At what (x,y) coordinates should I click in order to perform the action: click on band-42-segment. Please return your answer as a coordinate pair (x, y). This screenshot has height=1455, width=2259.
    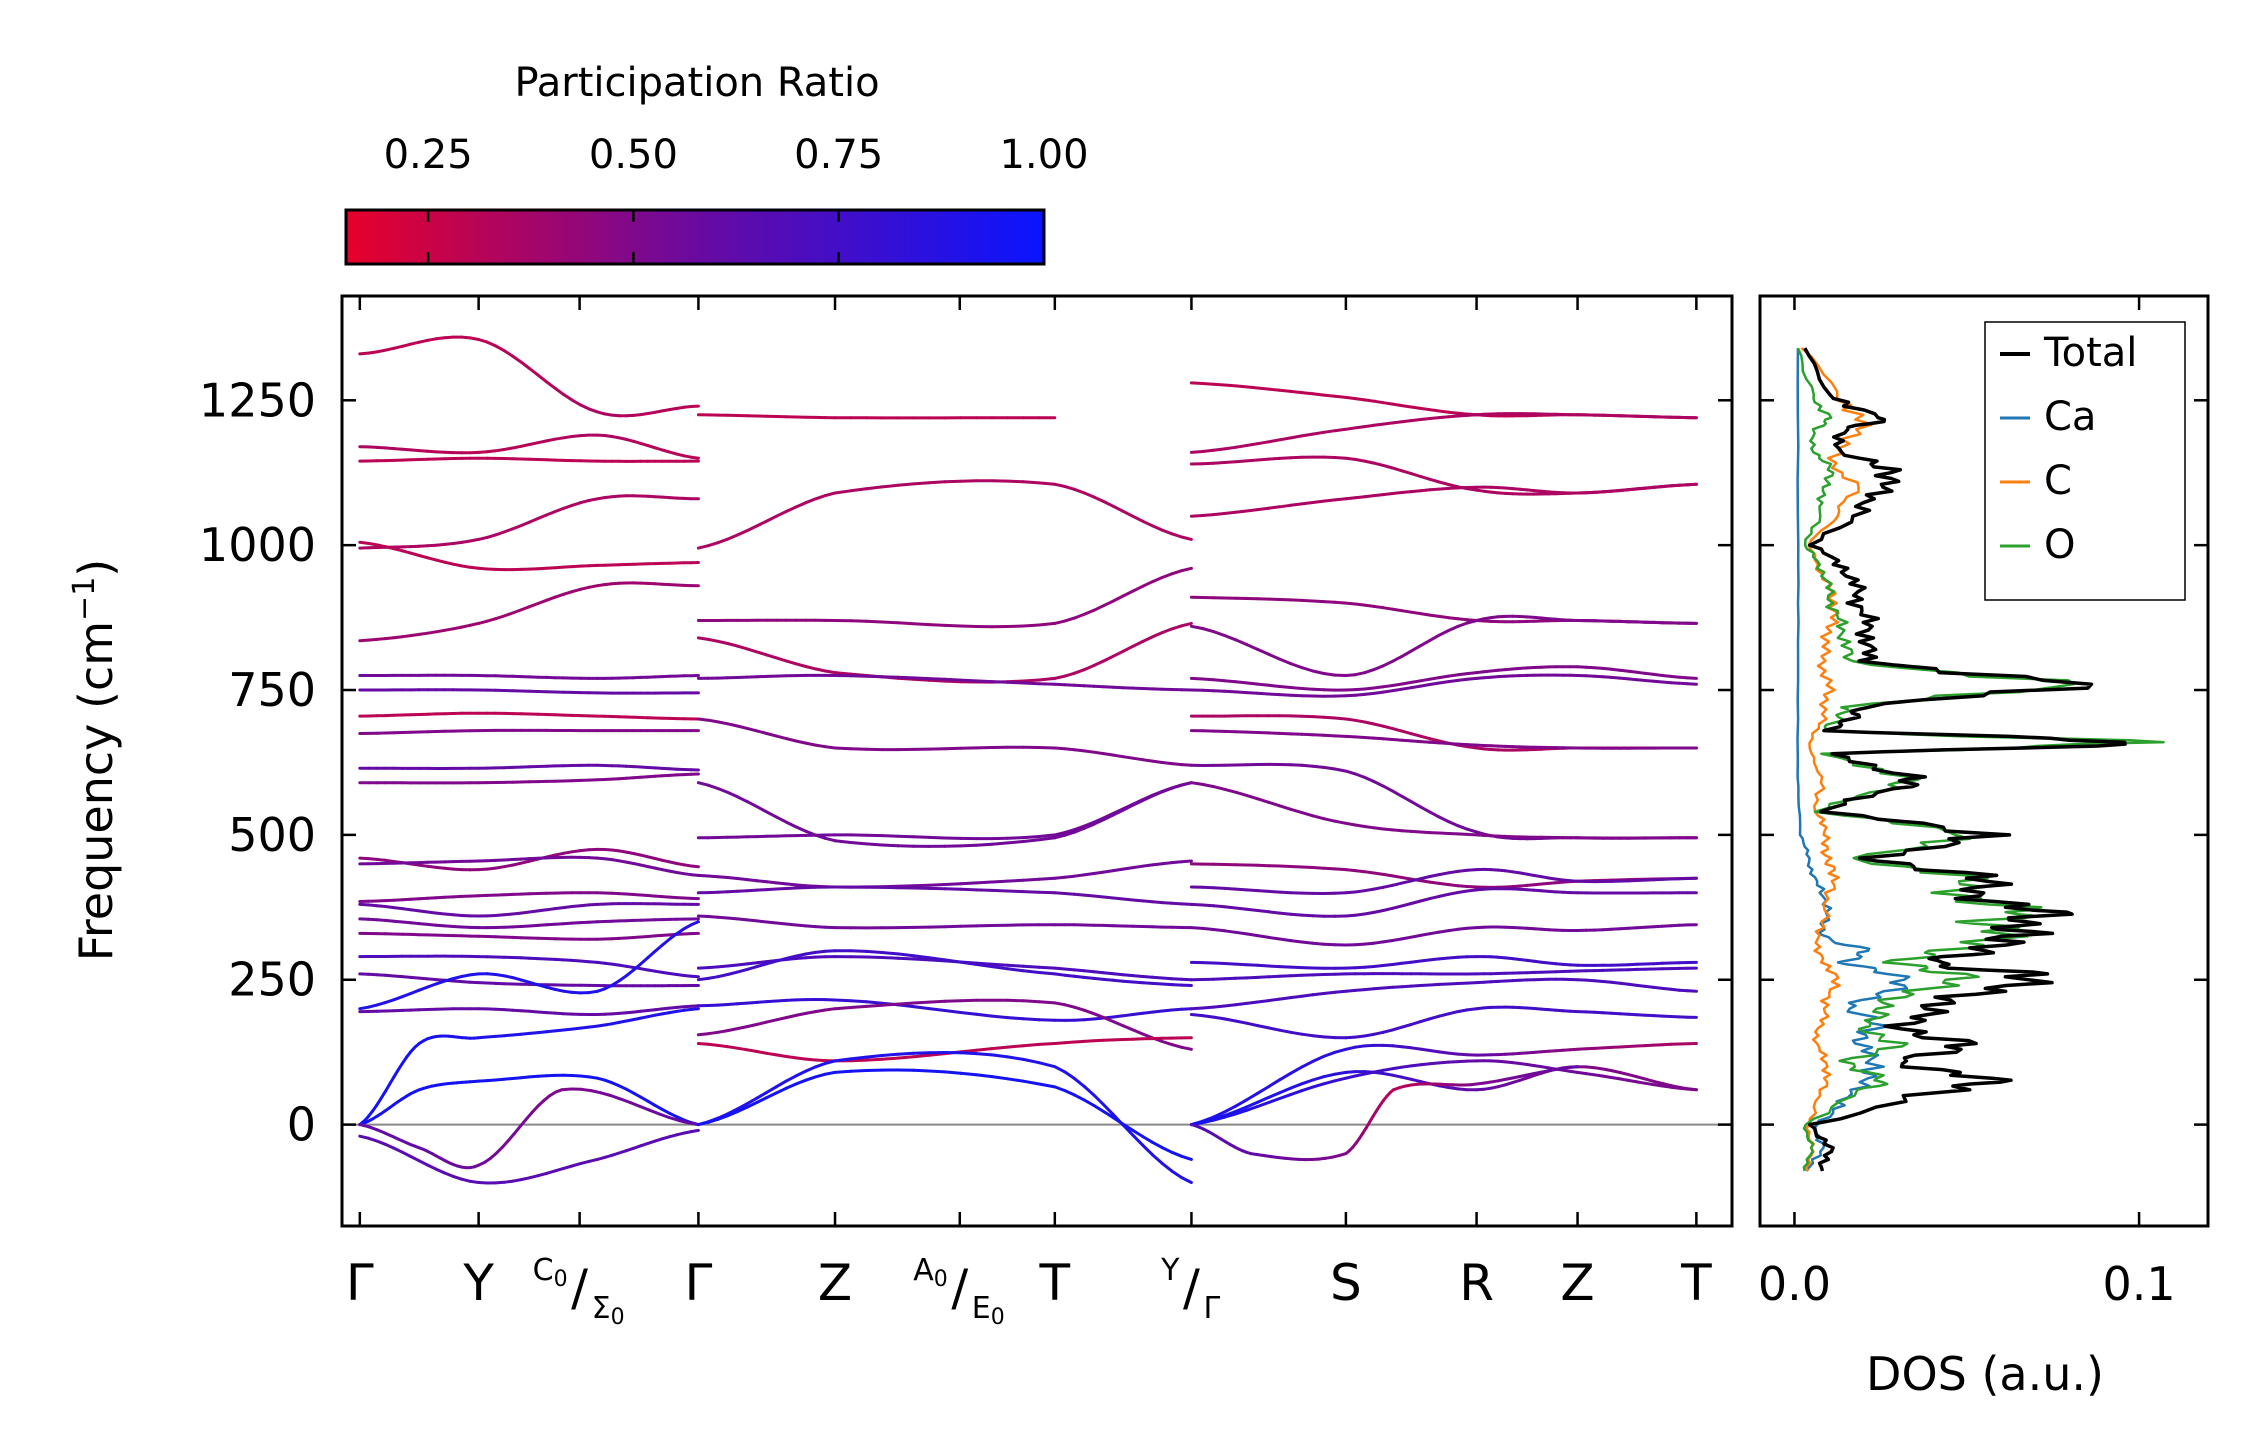
    Looking at the image, I should click on (858, 1058).